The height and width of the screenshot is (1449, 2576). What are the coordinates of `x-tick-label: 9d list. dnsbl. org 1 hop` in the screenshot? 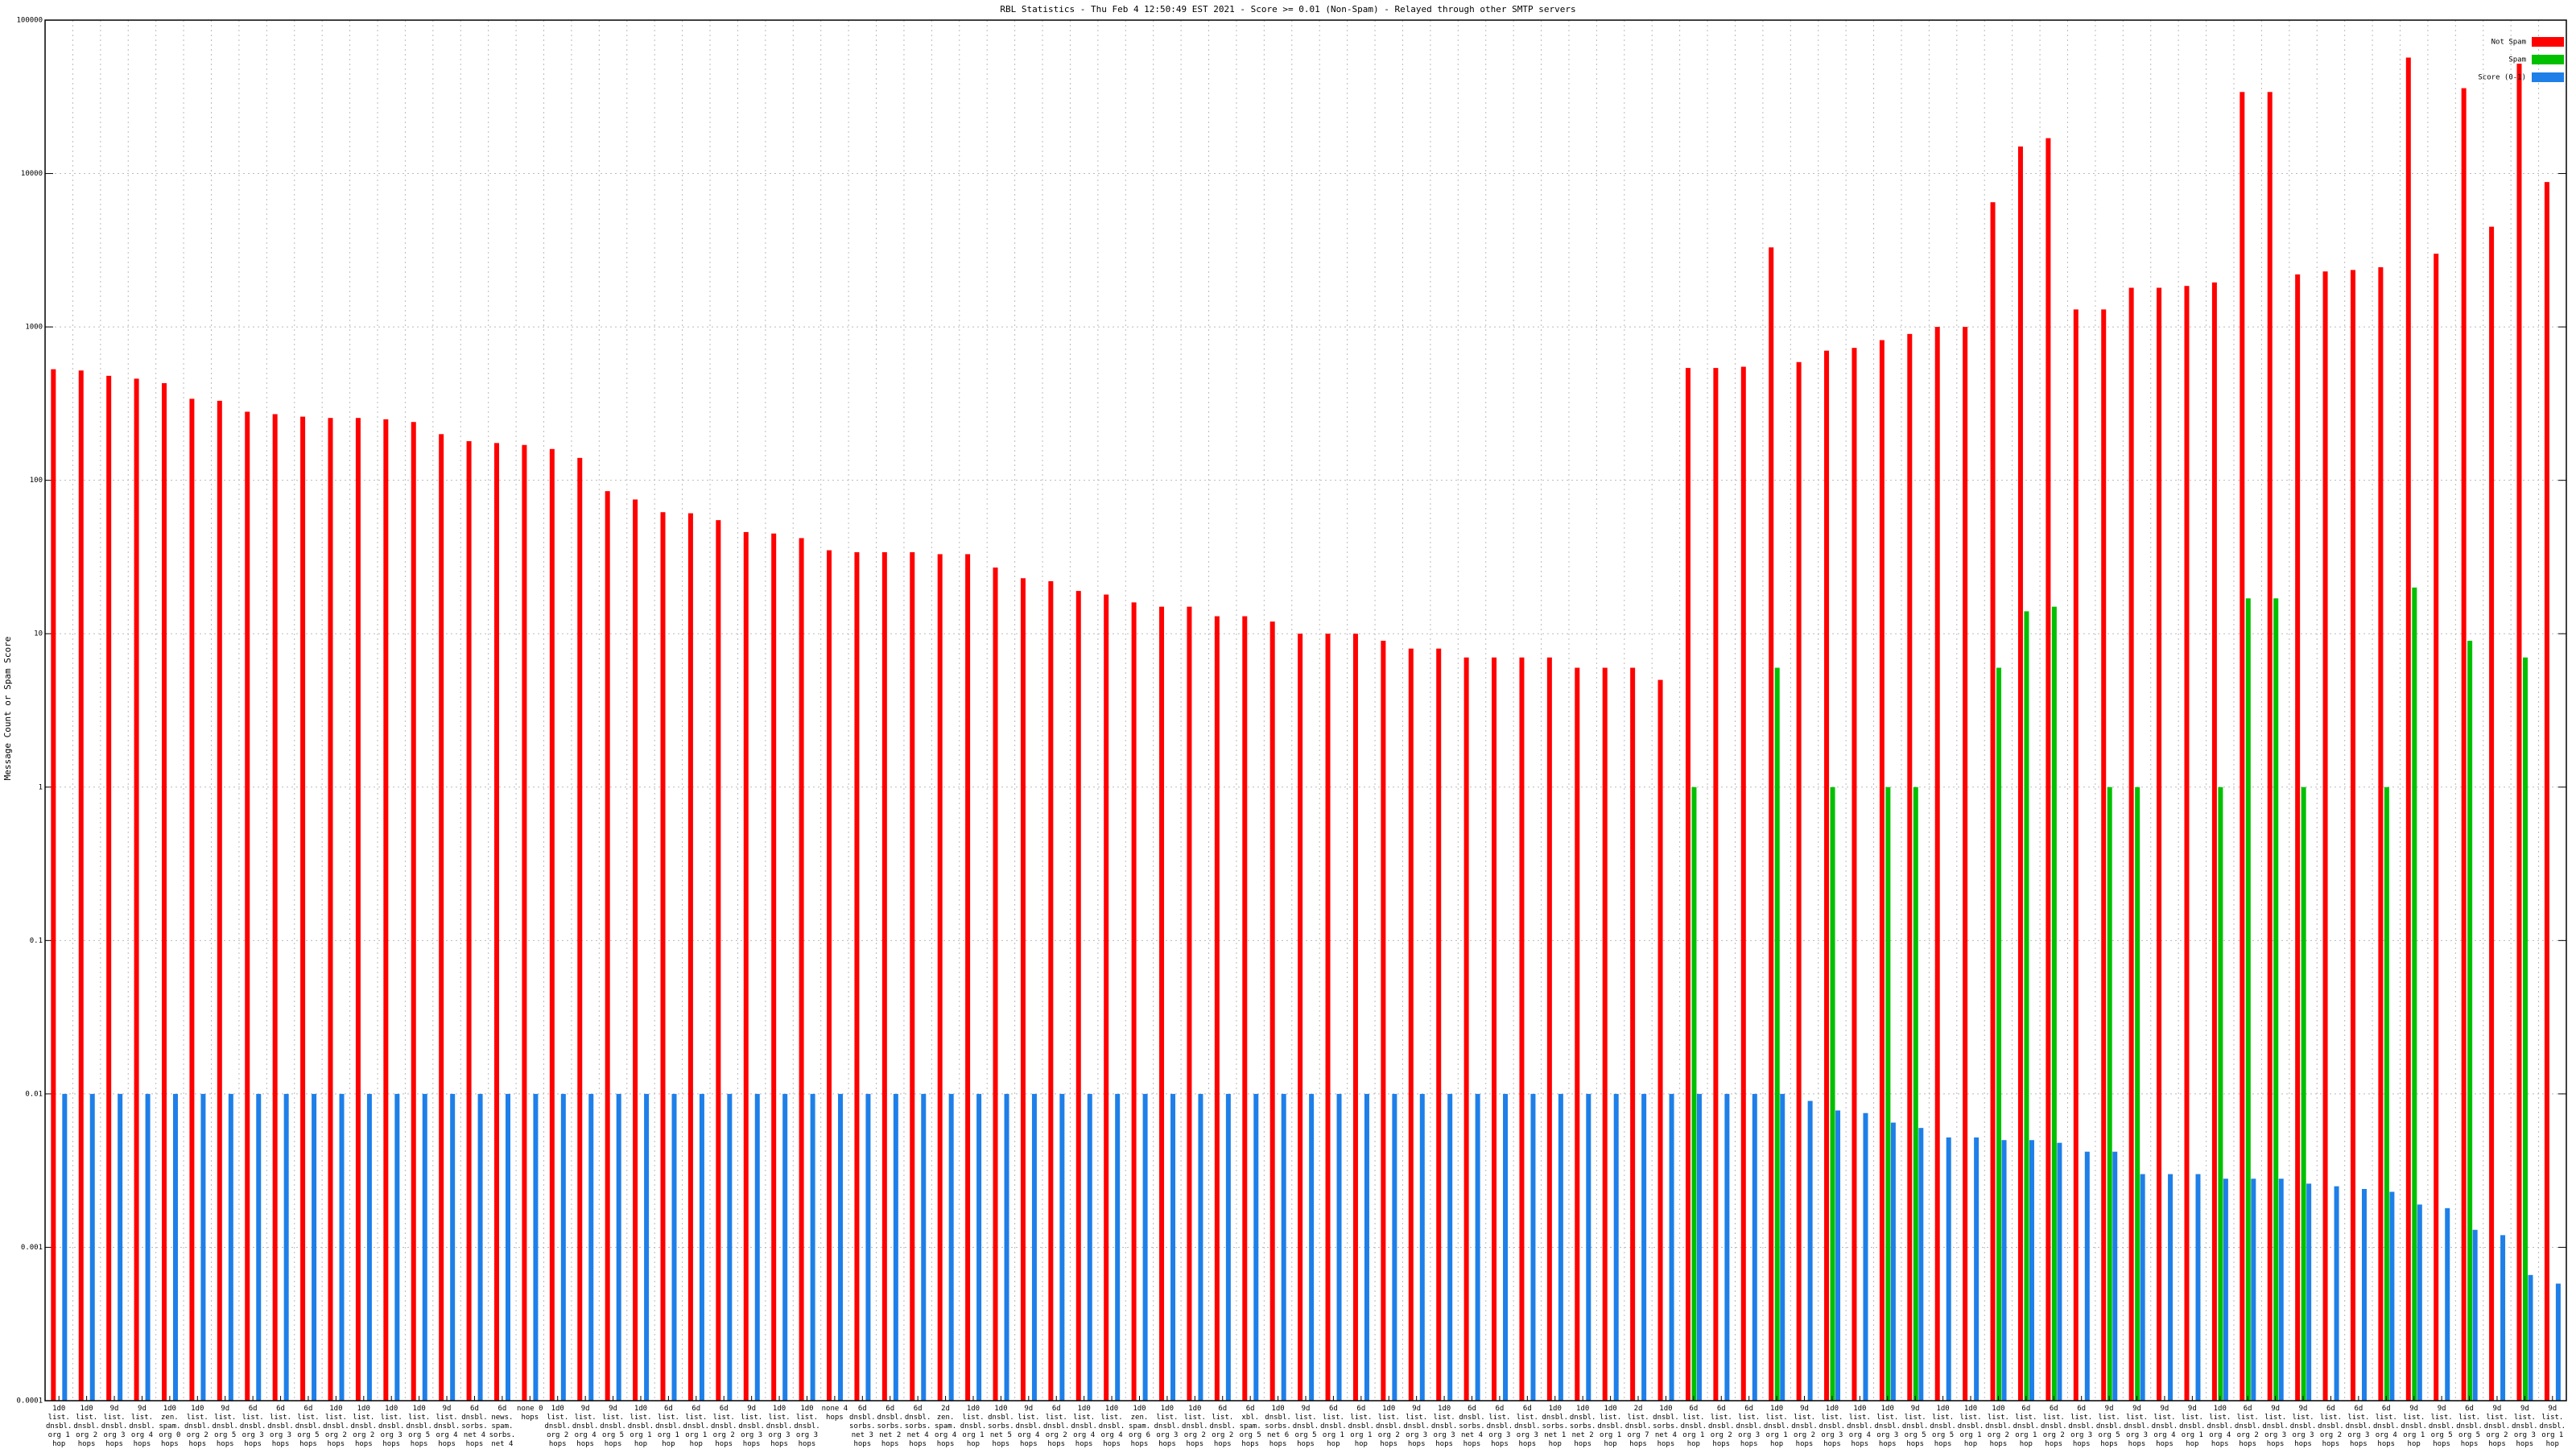 It's located at (2552, 1426).